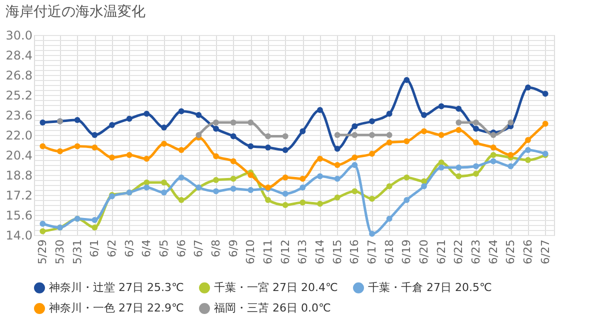 The height and width of the screenshot is (331, 595). What do you see at coordinates (199, 249) in the screenshot?
I see `x-tick-label: 6/7` at bounding box center [199, 249].